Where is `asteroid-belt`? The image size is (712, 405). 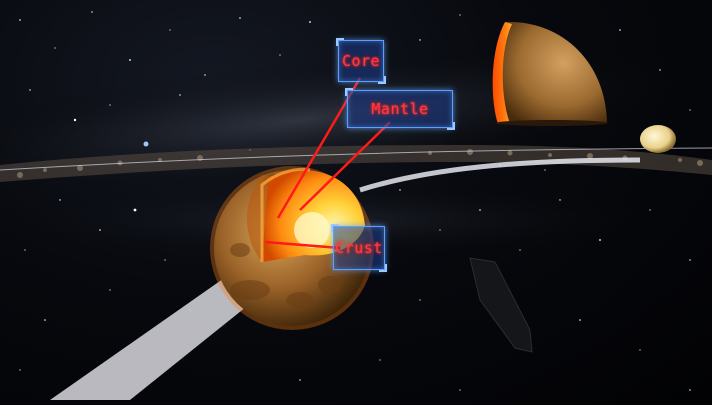
asteroid-belt is located at coordinates (356, 163).